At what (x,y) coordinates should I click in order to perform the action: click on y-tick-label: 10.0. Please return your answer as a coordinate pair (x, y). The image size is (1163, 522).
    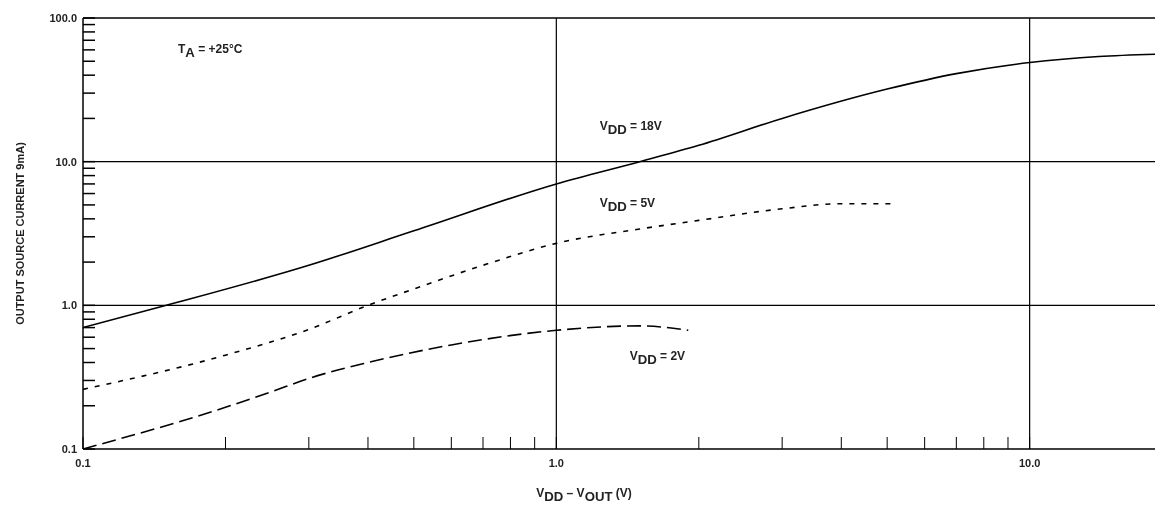
    Looking at the image, I should click on (66, 161).